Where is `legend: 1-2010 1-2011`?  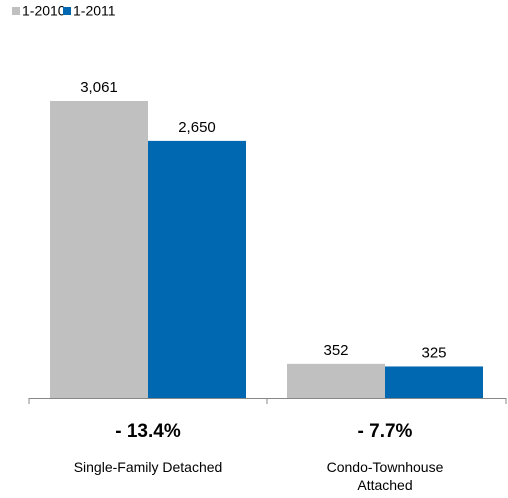
legend: 1-2010 1-2011 is located at coordinates (64, 11).